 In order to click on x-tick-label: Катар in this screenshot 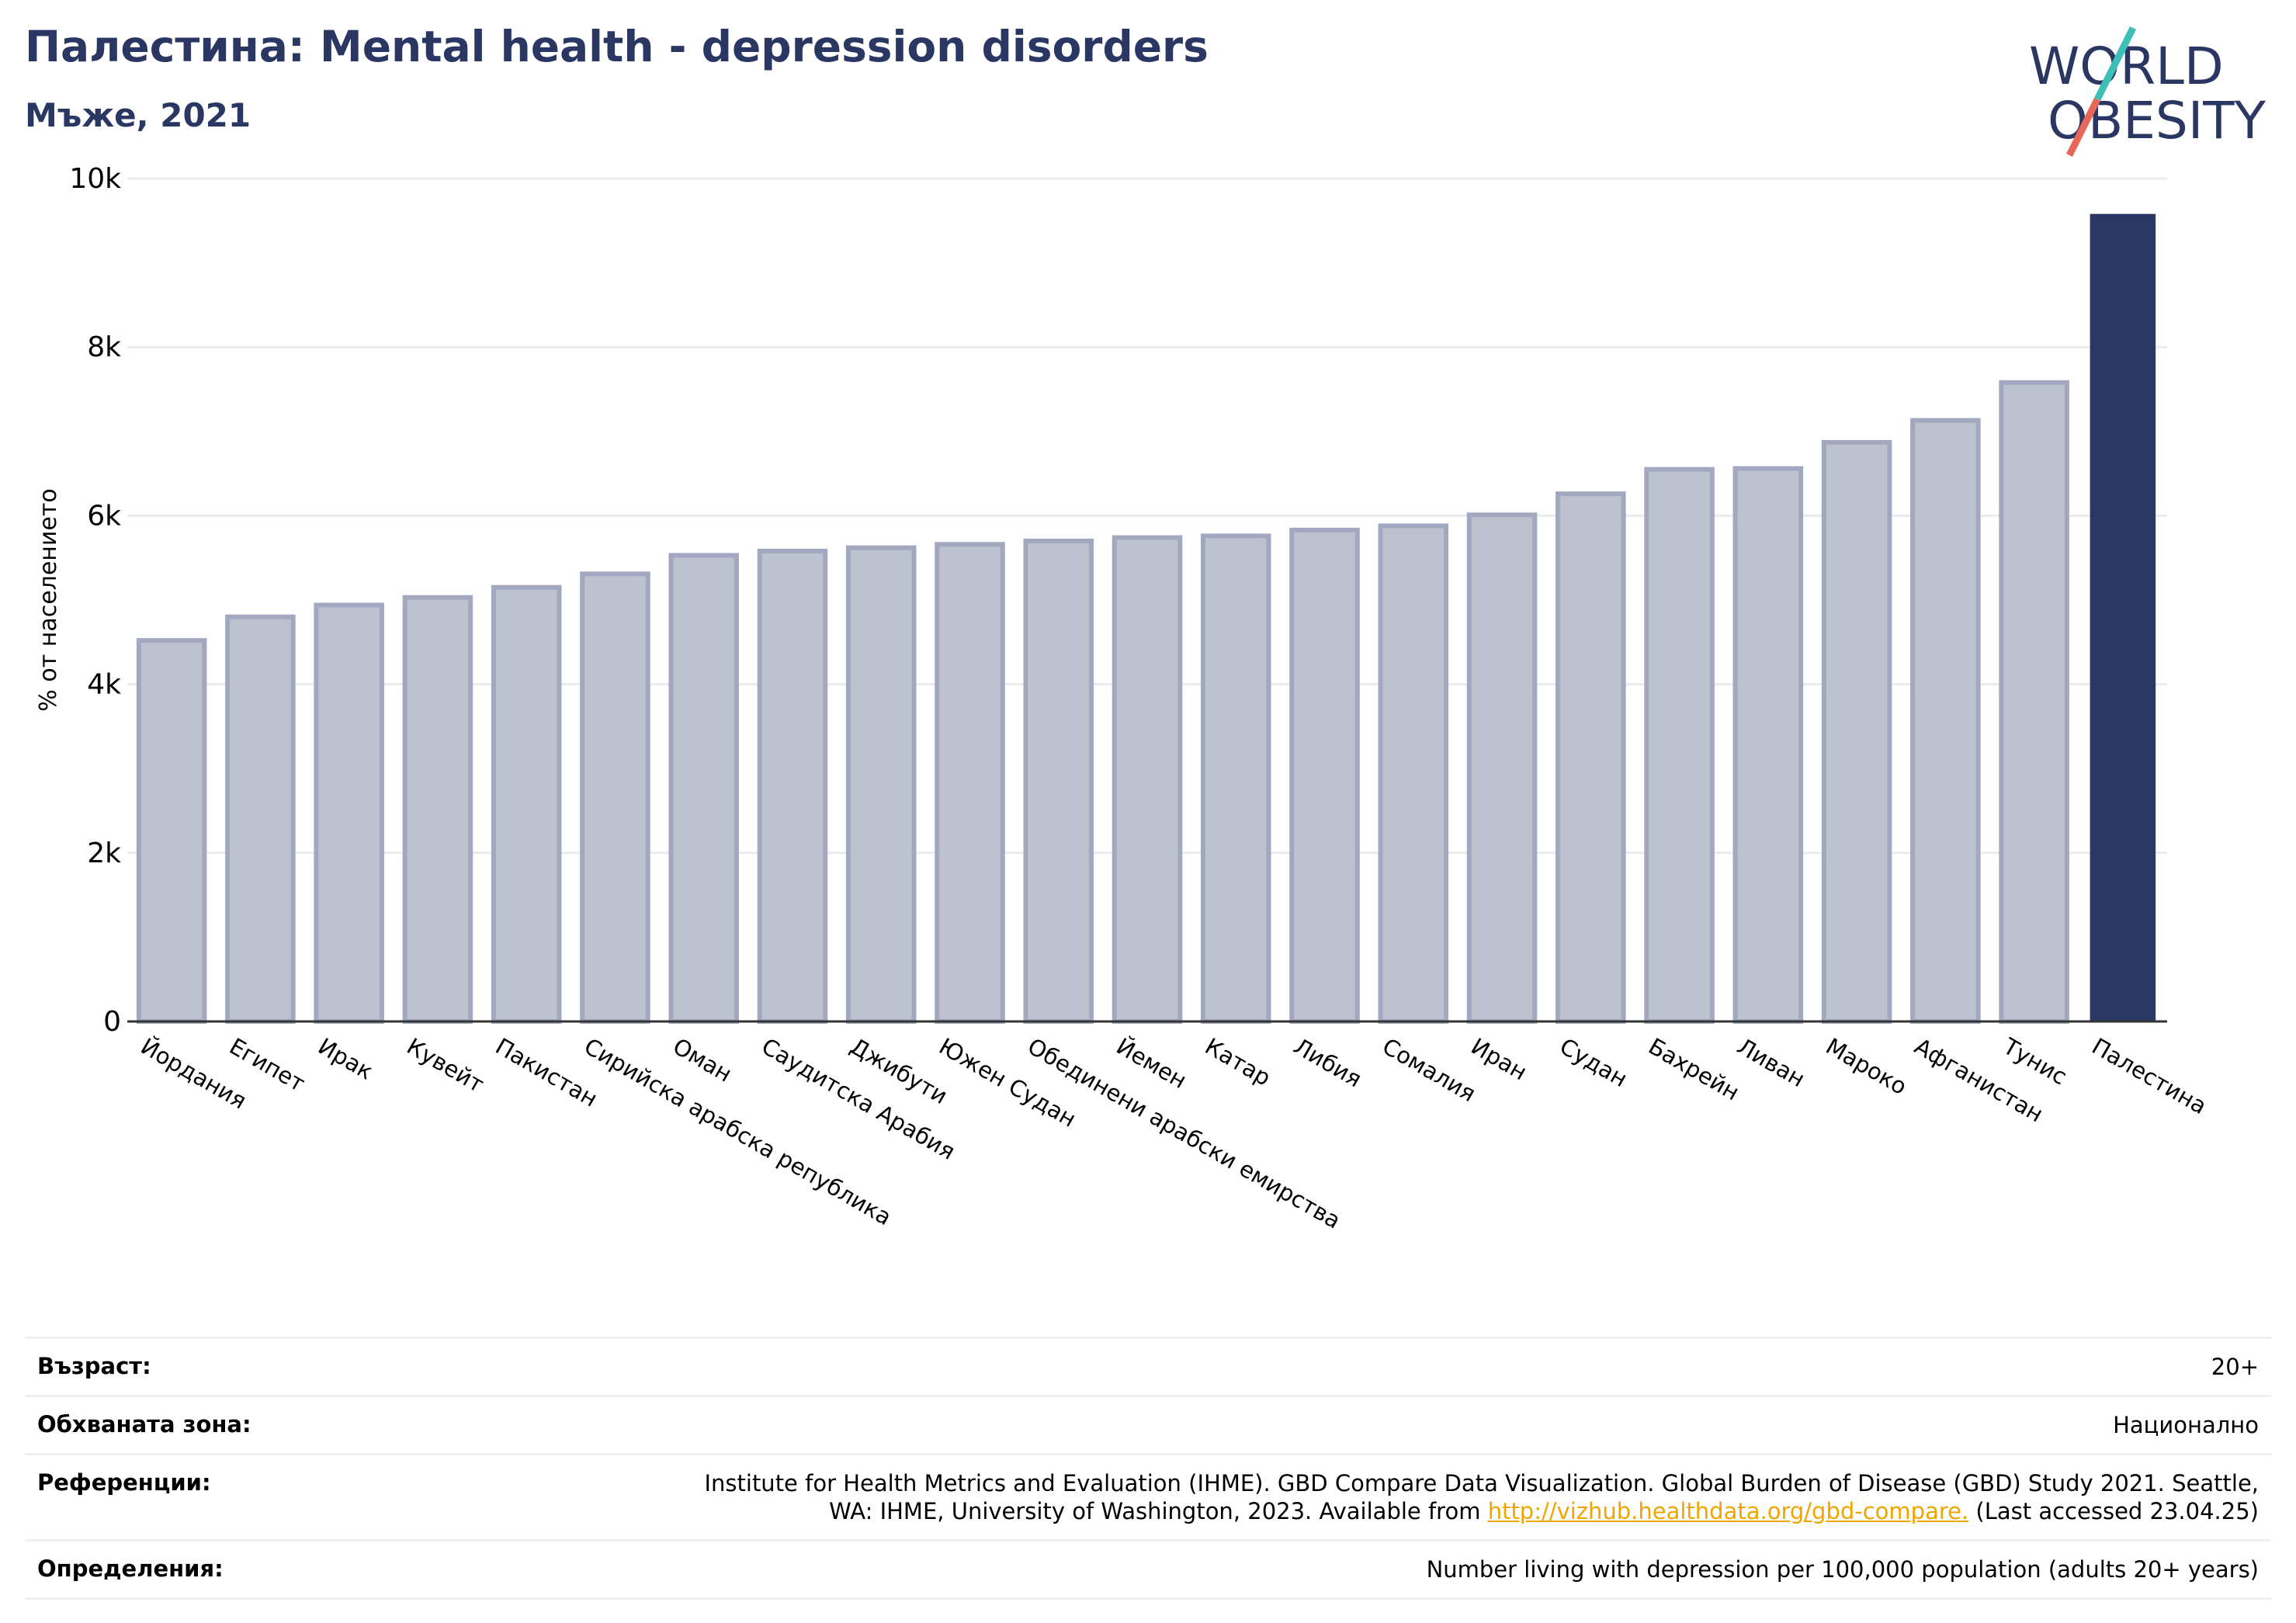, I will do `click(1238, 1062)`.